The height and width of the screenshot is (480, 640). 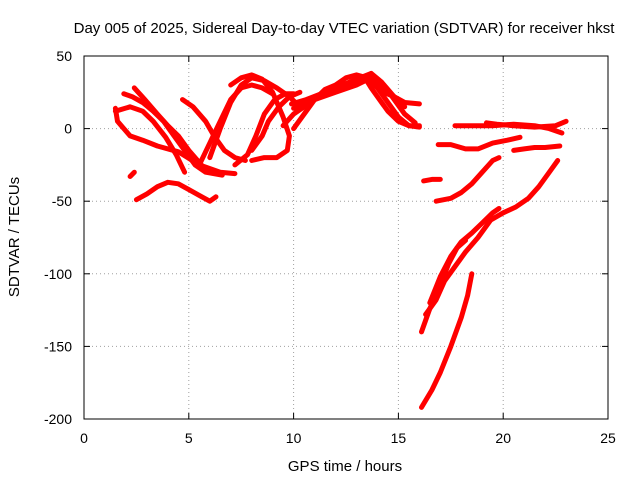 I want to click on x-tick-label: 10, so click(x=294, y=438).